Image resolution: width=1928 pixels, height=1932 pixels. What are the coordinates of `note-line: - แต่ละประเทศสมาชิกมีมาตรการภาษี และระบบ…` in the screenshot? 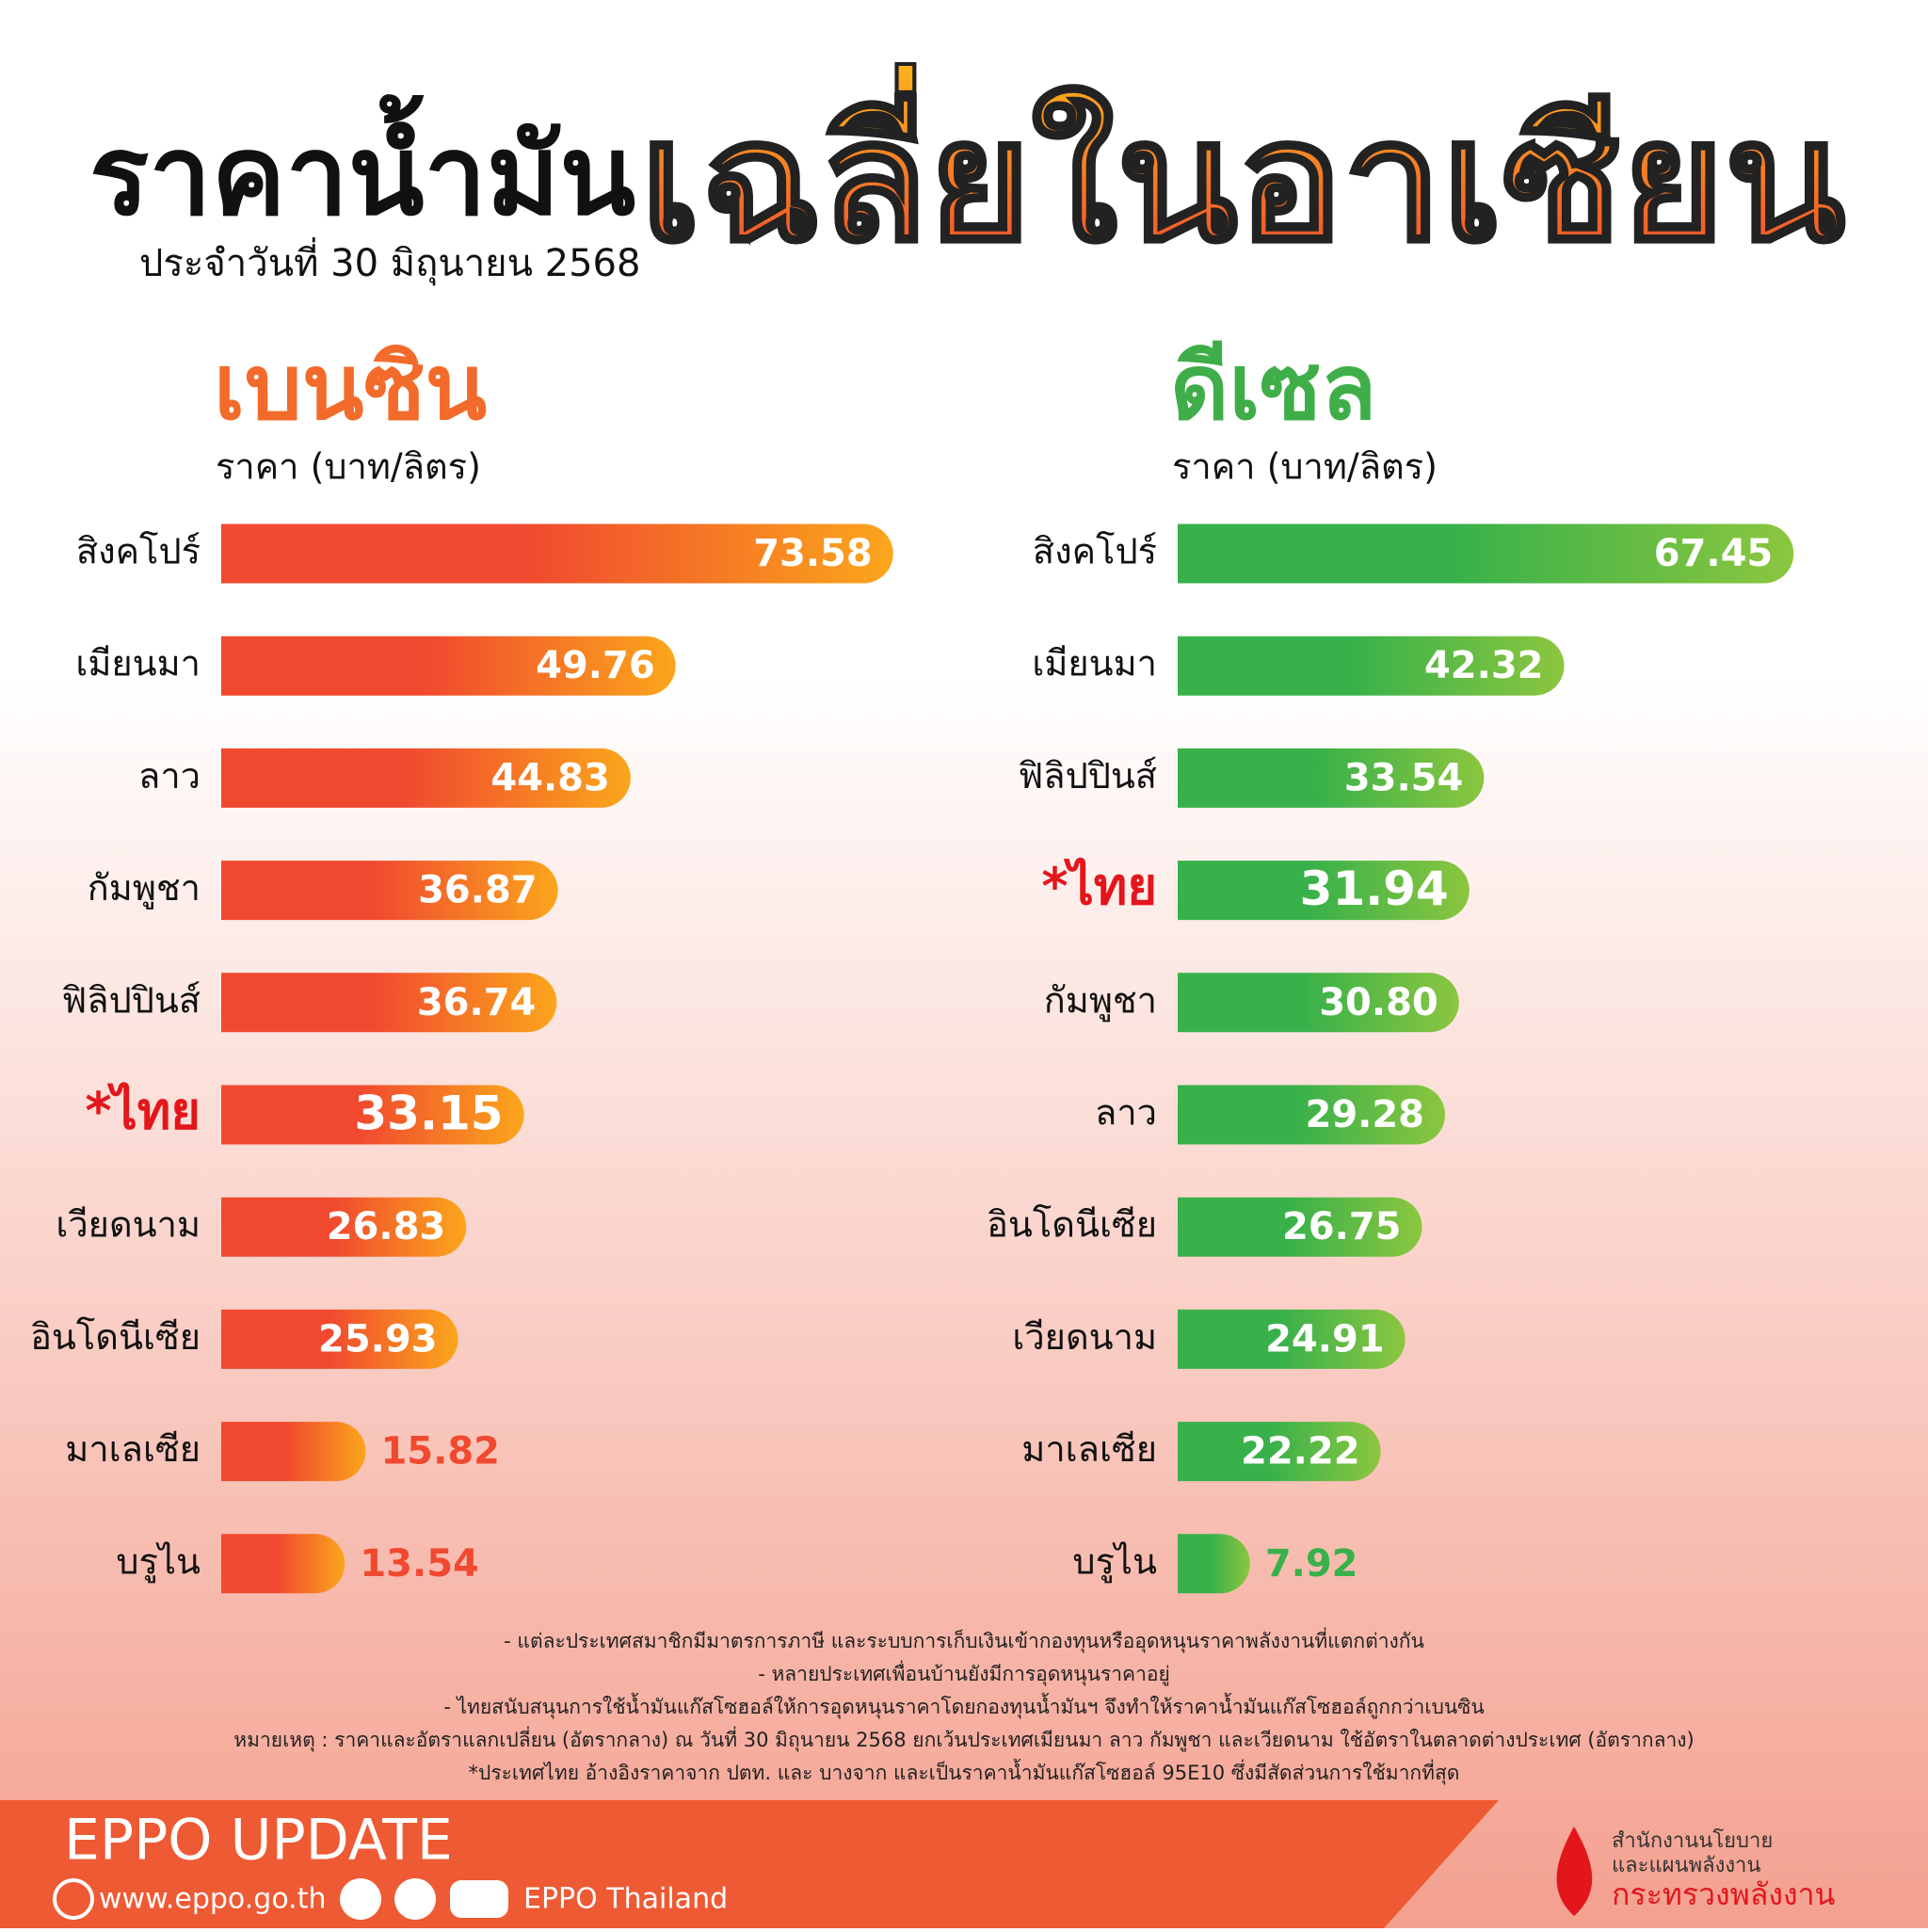 It's located at (964, 1640).